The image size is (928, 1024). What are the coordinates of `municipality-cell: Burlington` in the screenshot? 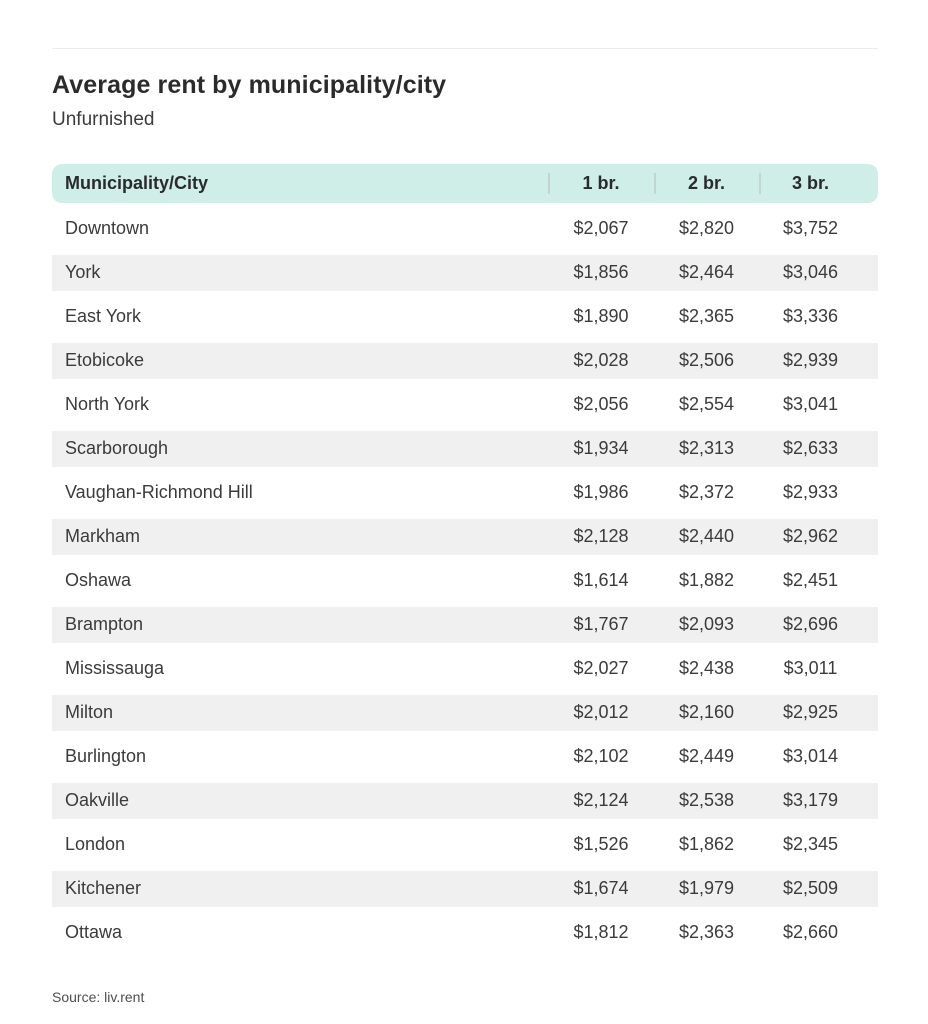 It's located at (106, 756).